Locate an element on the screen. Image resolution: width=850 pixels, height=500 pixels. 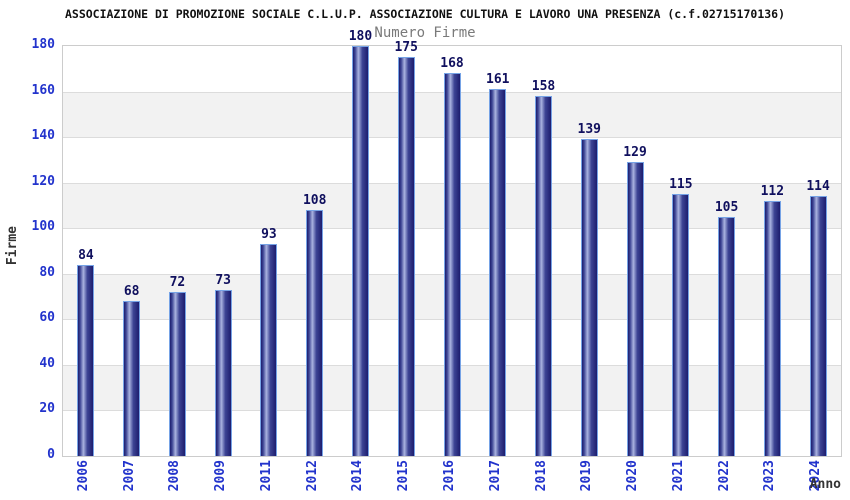
bar-2023 is located at coordinates (772, 328).